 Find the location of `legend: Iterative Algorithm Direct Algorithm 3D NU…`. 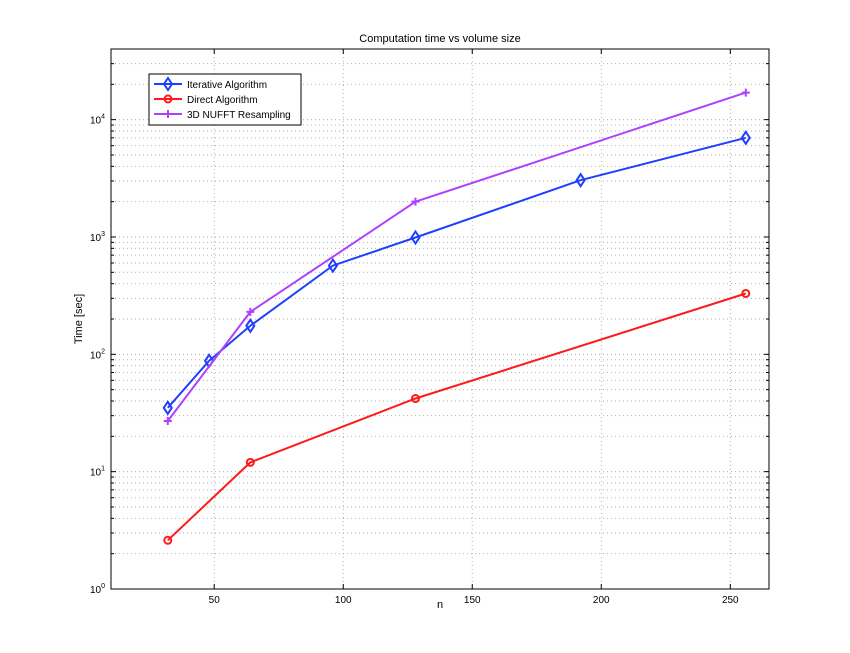

legend: Iterative Algorithm Direct Algorithm 3D NU… is located at coordinates (225, 99).